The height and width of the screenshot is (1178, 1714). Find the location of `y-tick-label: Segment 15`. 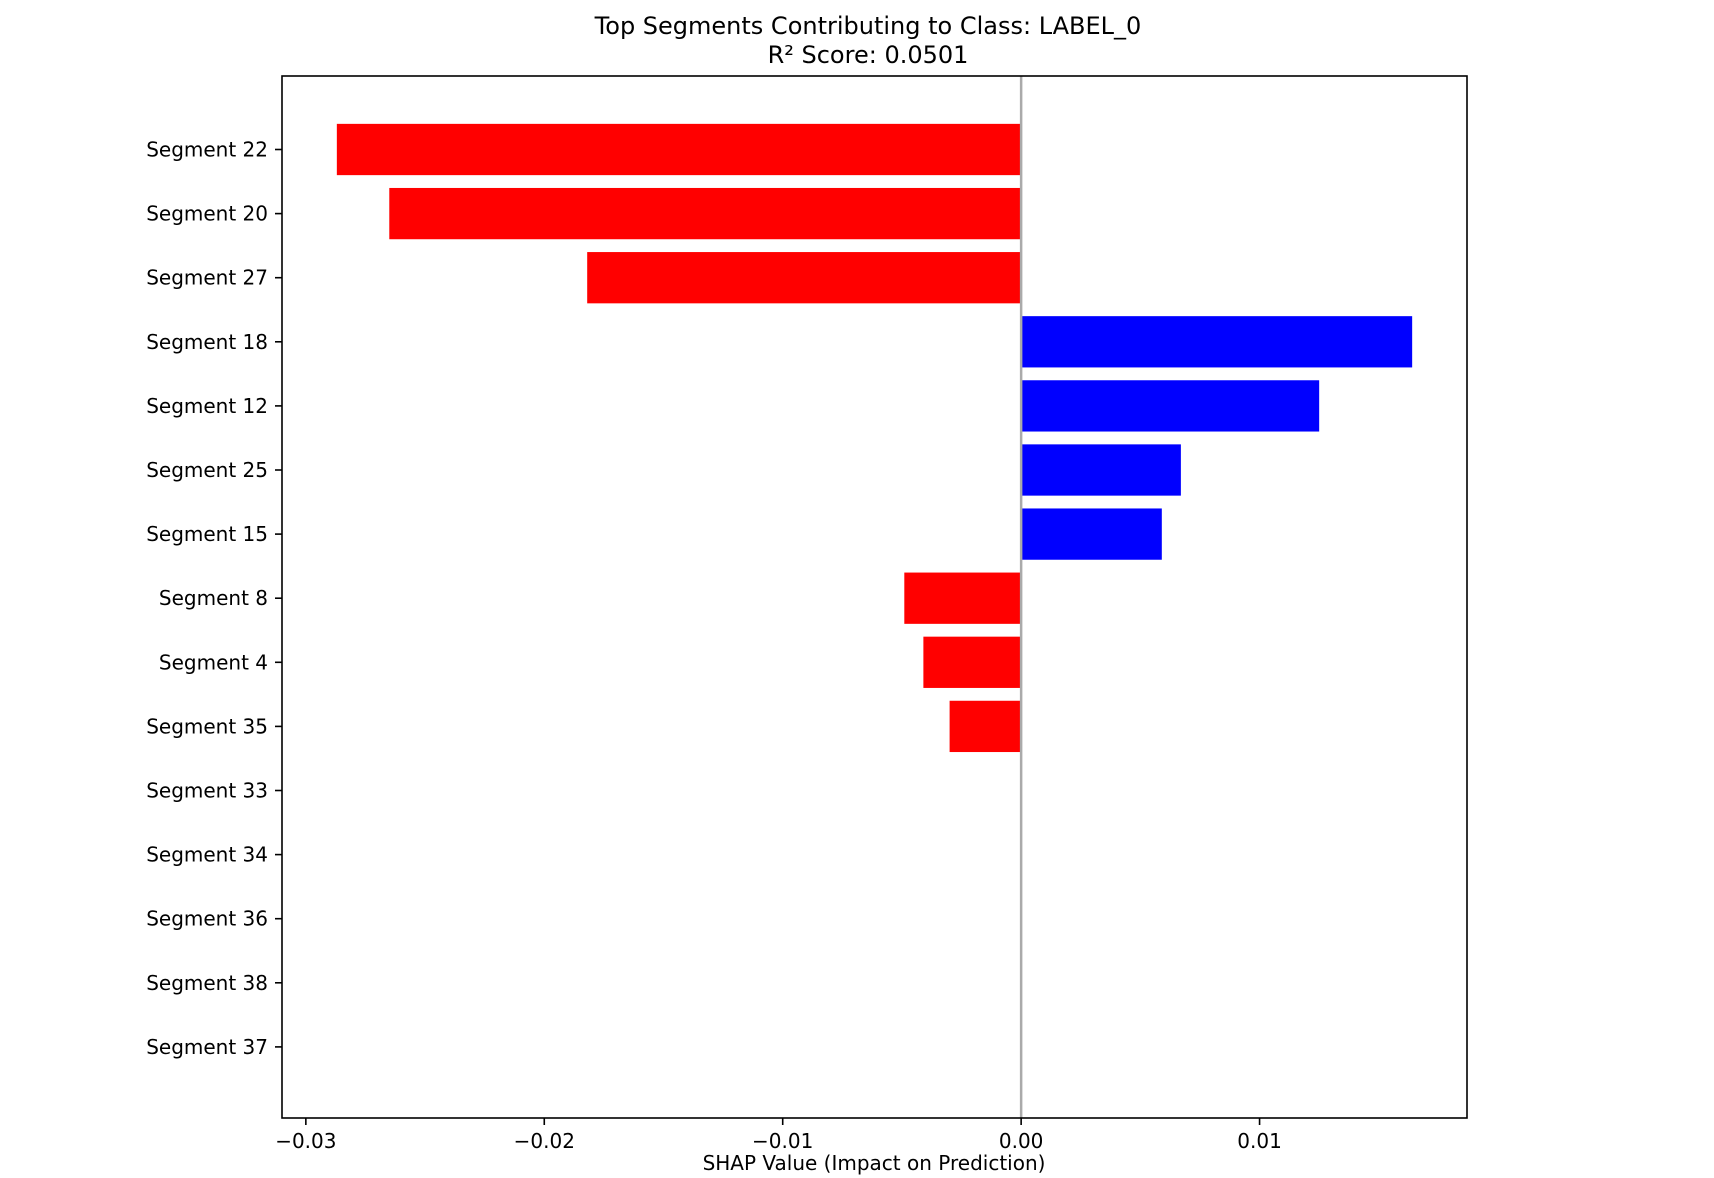

y-tick-label: Segment 15 is located at coordinates (207, 534).